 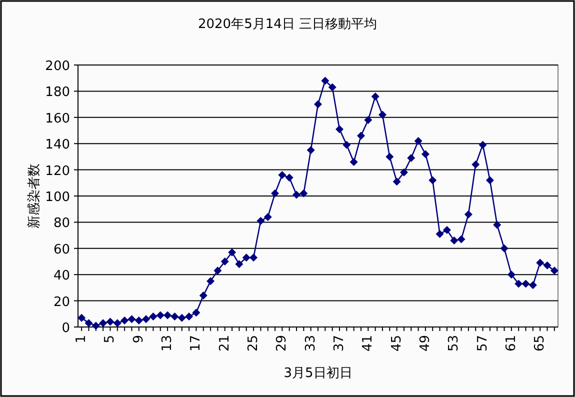 I want to click on x-tick-label: 41, so click(x=368, y=343).